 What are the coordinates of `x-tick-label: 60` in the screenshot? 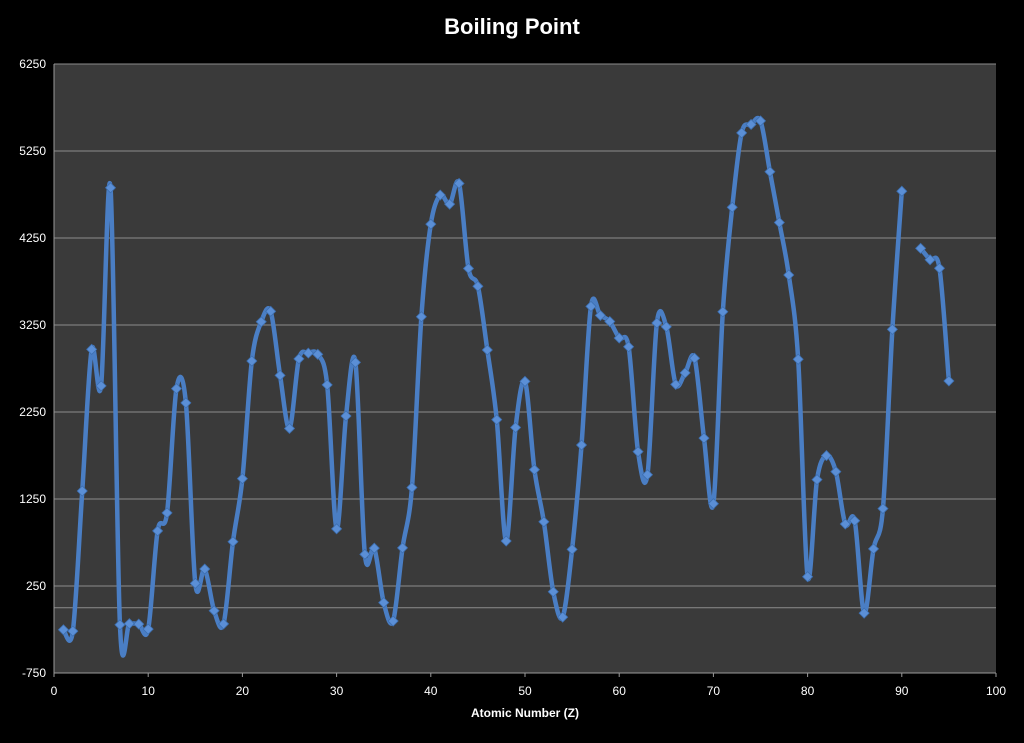 It's located at (620, 691).